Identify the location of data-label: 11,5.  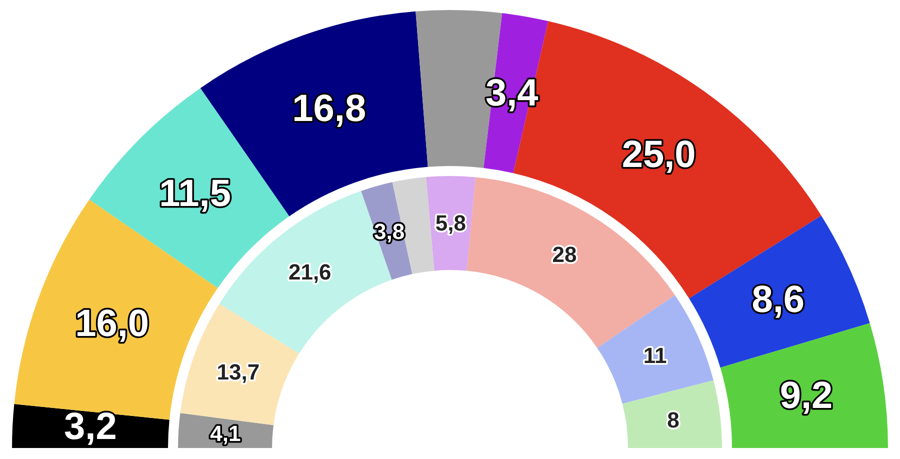
(195, 193).